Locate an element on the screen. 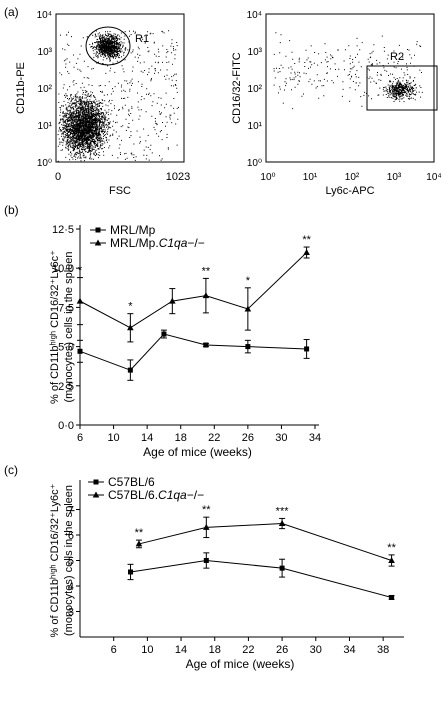  y-tick-left-1: 10¹ is located at coordinates (45, 126).